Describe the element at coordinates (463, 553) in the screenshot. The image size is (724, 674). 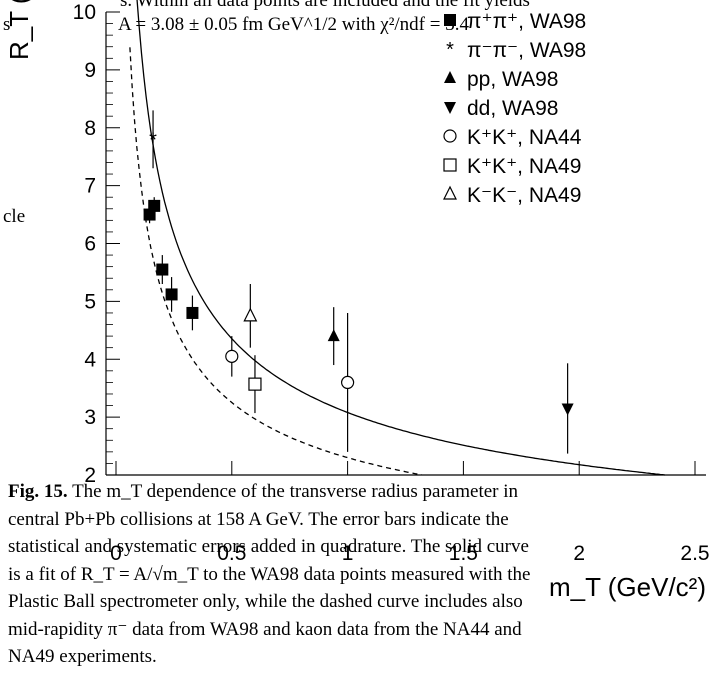
I see `x-tick-label: 1.5` at that location.